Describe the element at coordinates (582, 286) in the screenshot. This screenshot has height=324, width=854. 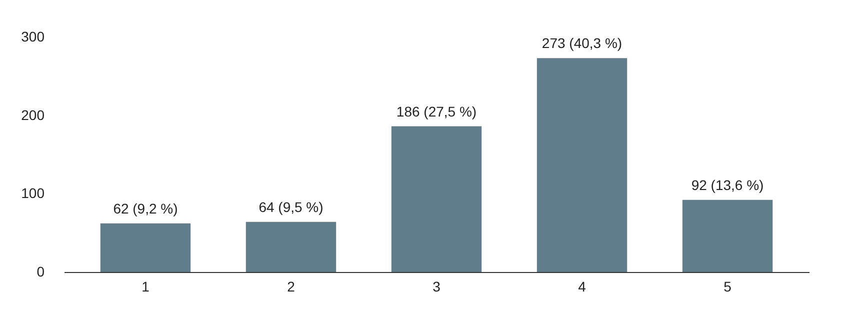
I see `x-tick-label: 4` at that location.